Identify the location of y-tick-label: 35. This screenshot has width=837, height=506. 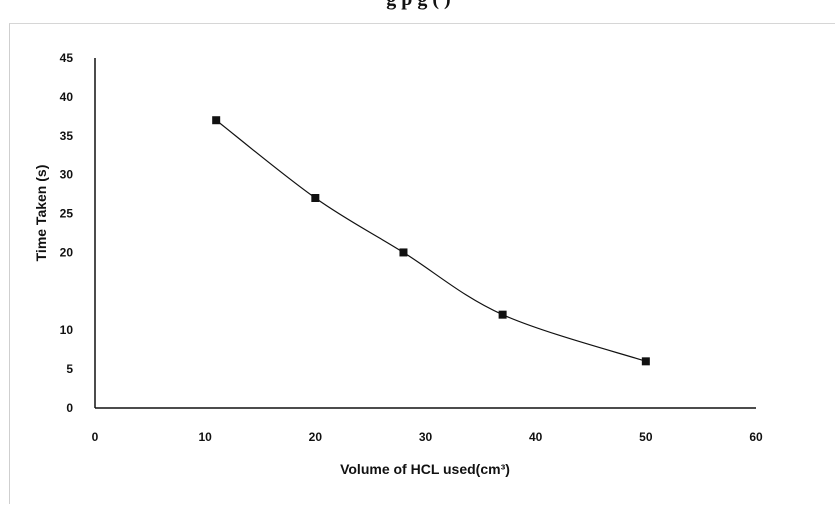
(67, 136).